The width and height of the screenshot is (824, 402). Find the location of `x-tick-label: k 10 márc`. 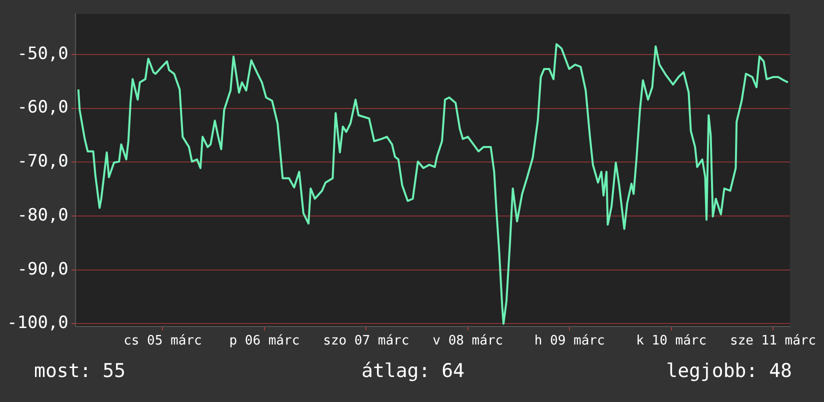

x-tick-label: k 10 márc is located at coordinates (671, 341).